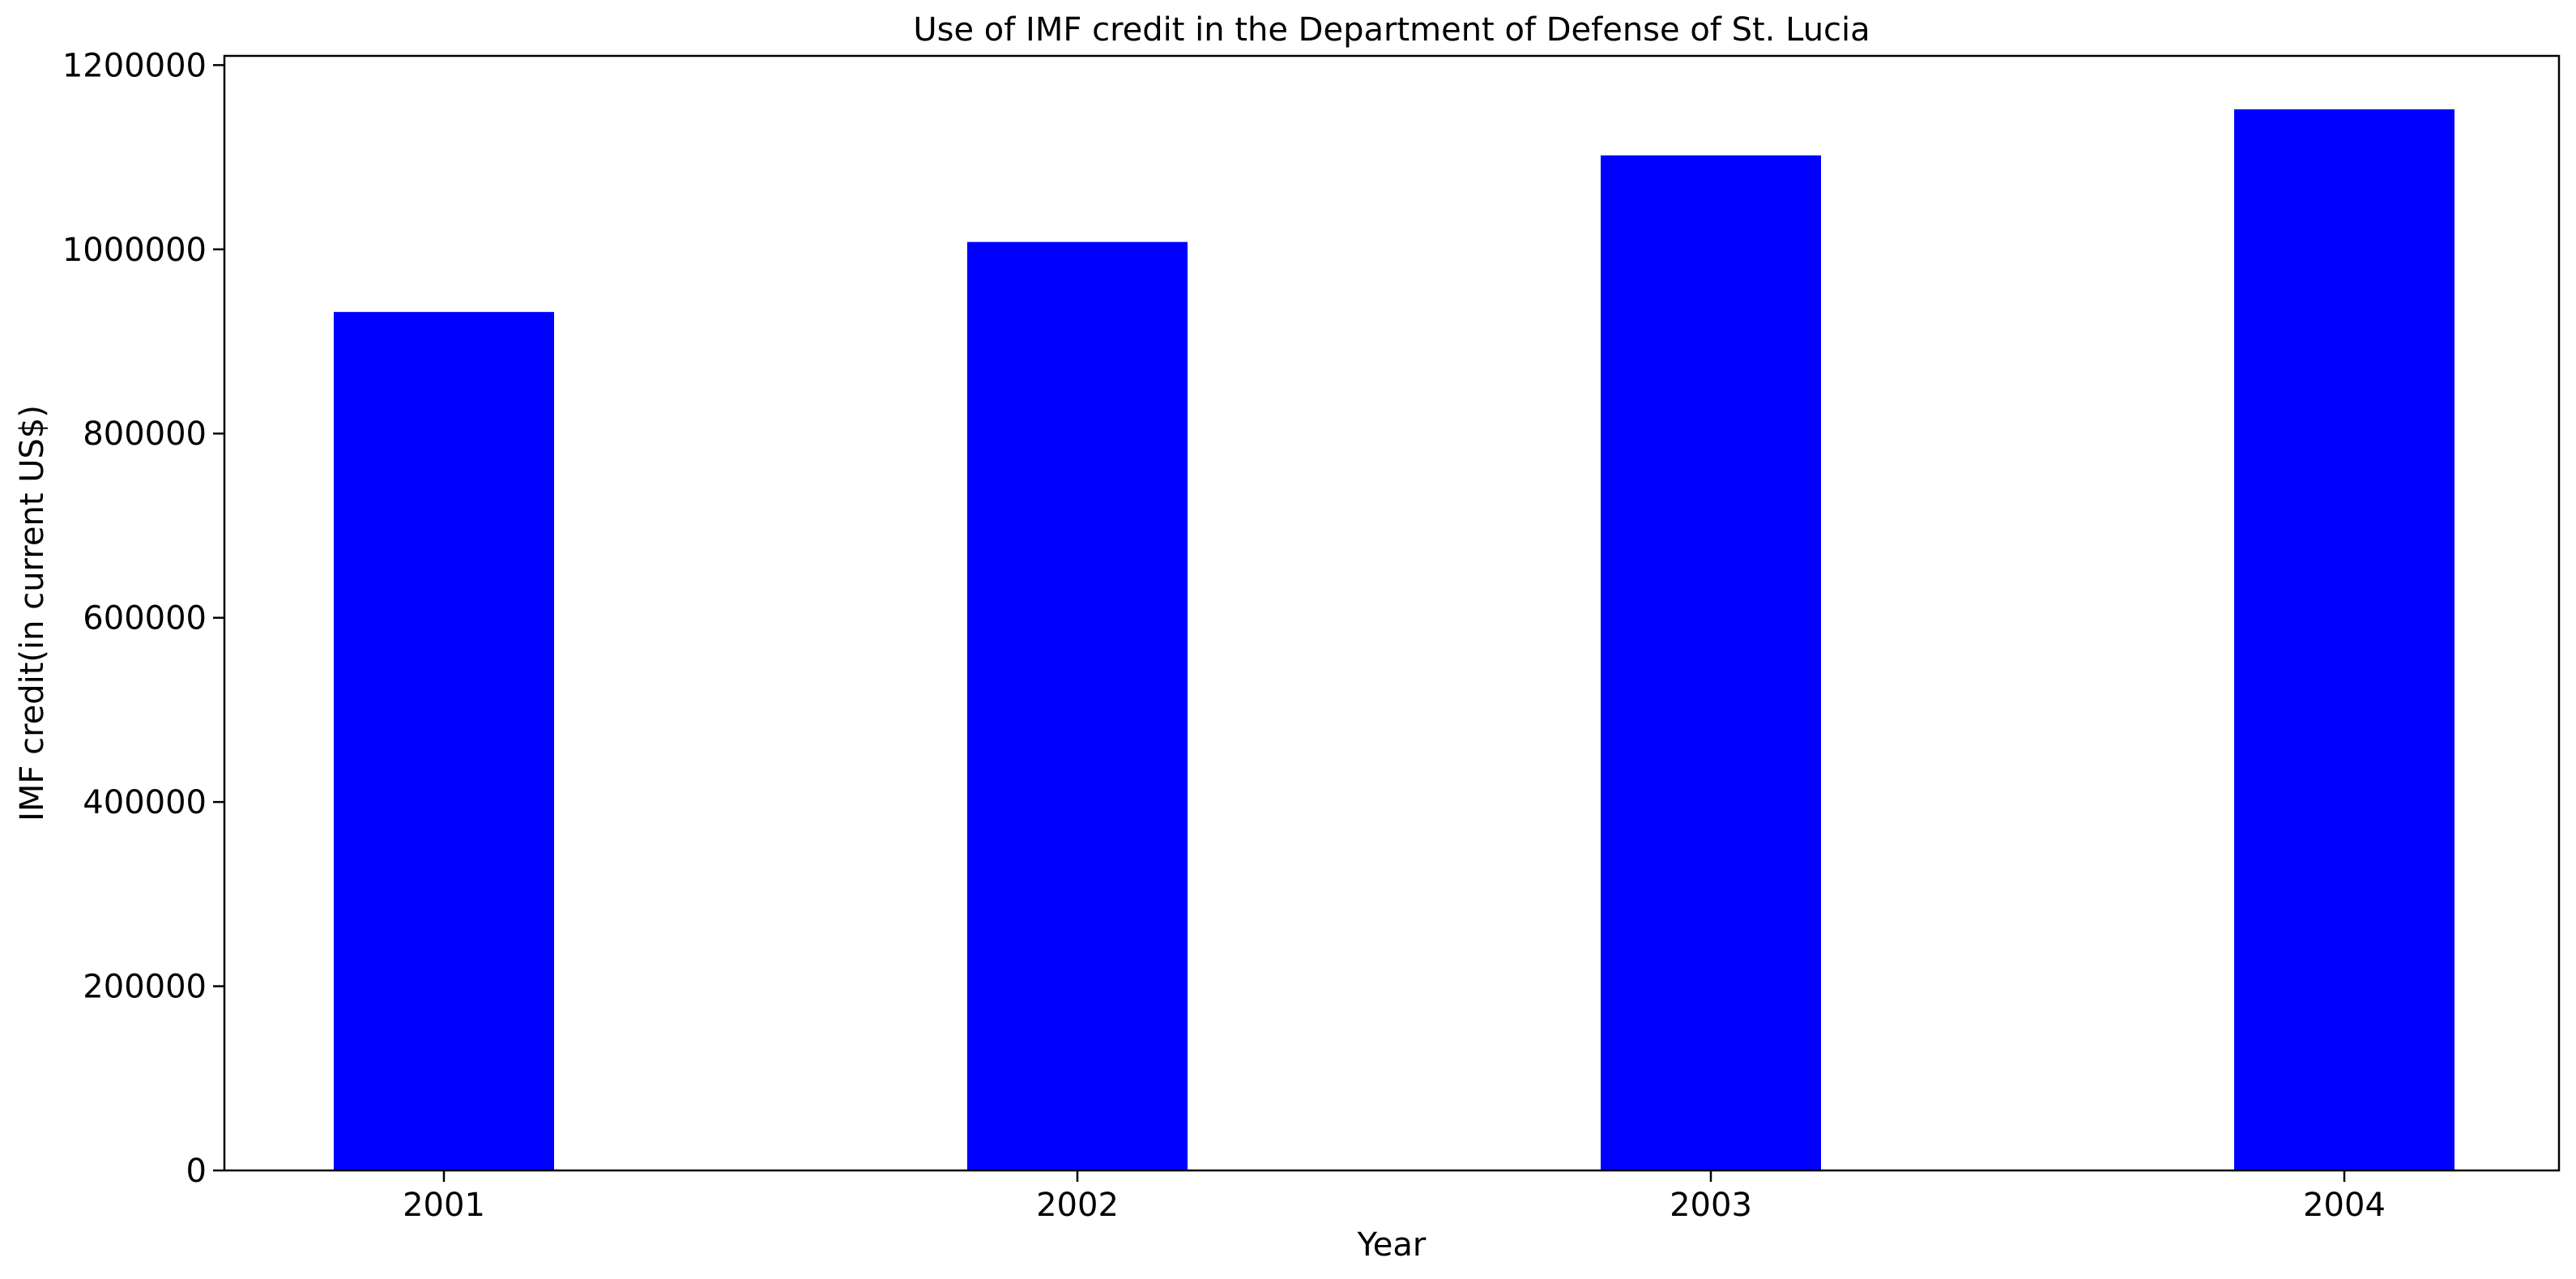 The image size is (2576, 1279). I want to click on y-axis-ticks: 0 200000 400000 600000 800000 1000000 1200000, so click(143, 618).